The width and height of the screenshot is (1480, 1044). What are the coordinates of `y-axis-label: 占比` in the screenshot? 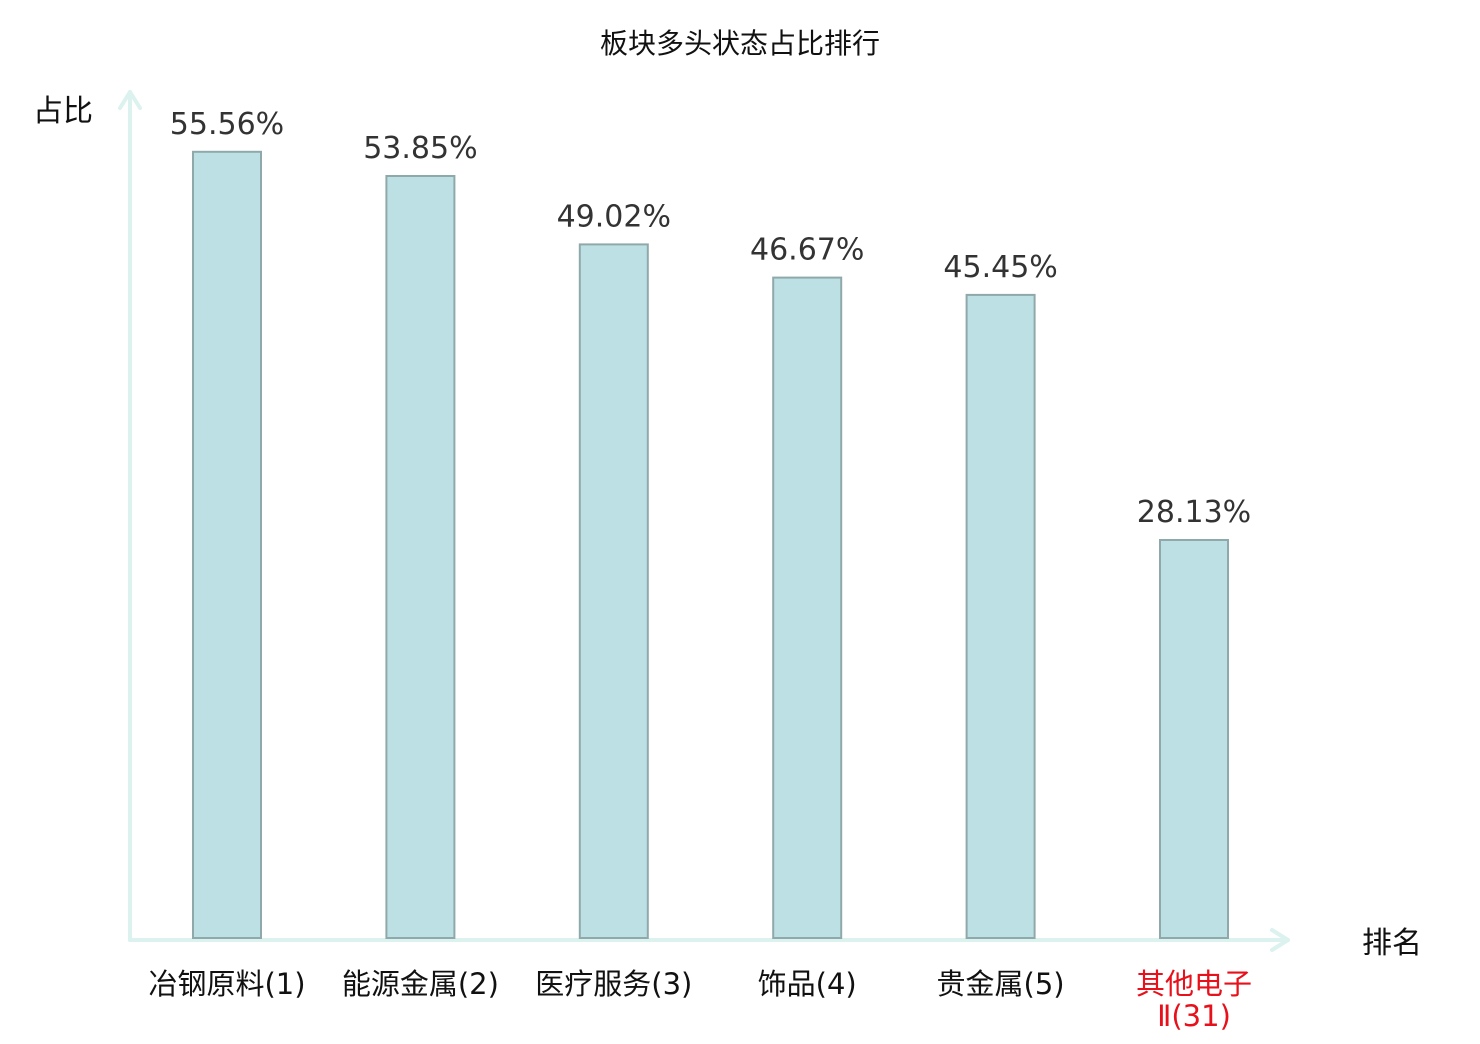 It's located at (63, 111).